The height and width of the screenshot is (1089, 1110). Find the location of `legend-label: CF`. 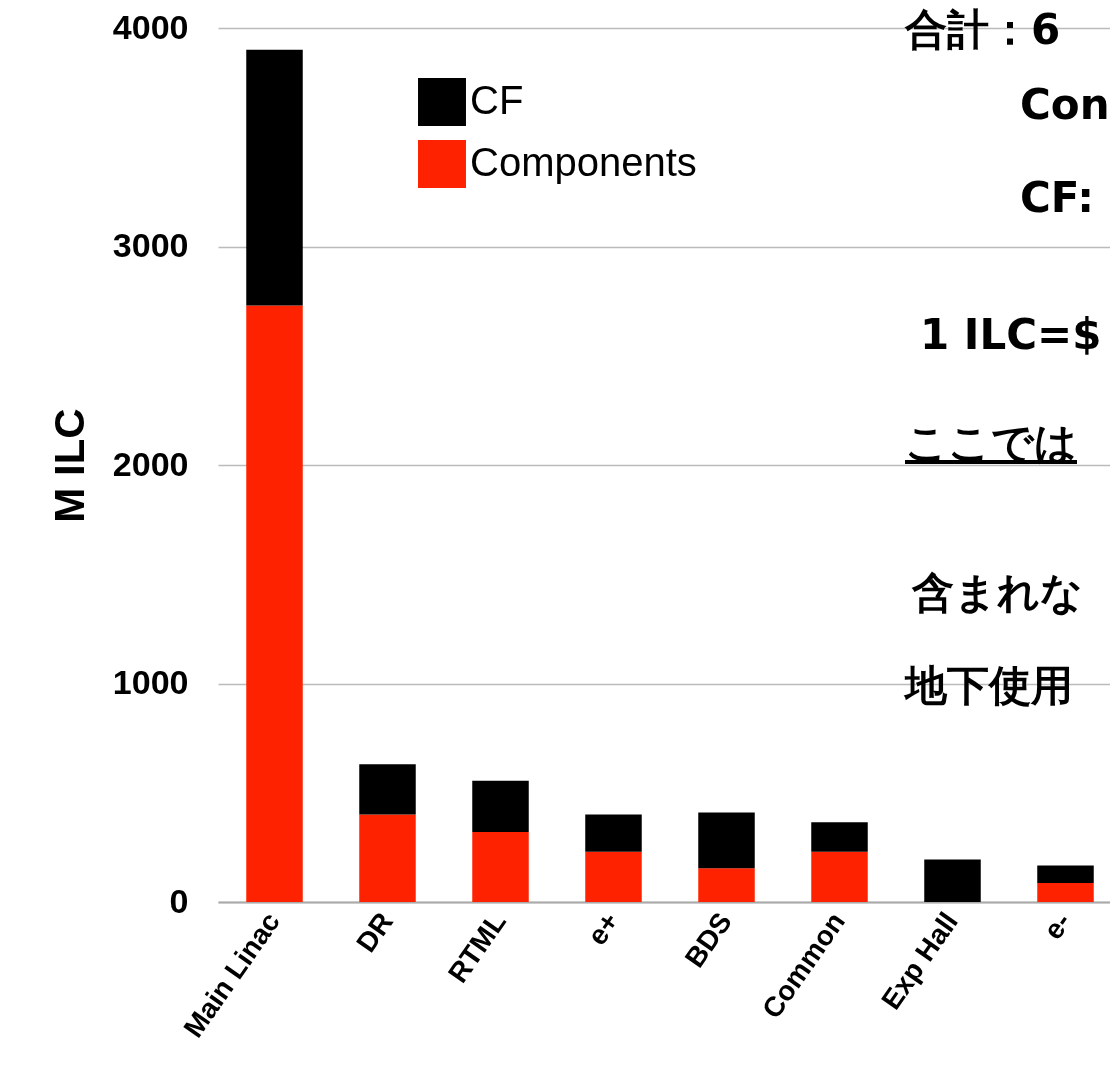

legend-label: CF is located at coordinates (497, 100).